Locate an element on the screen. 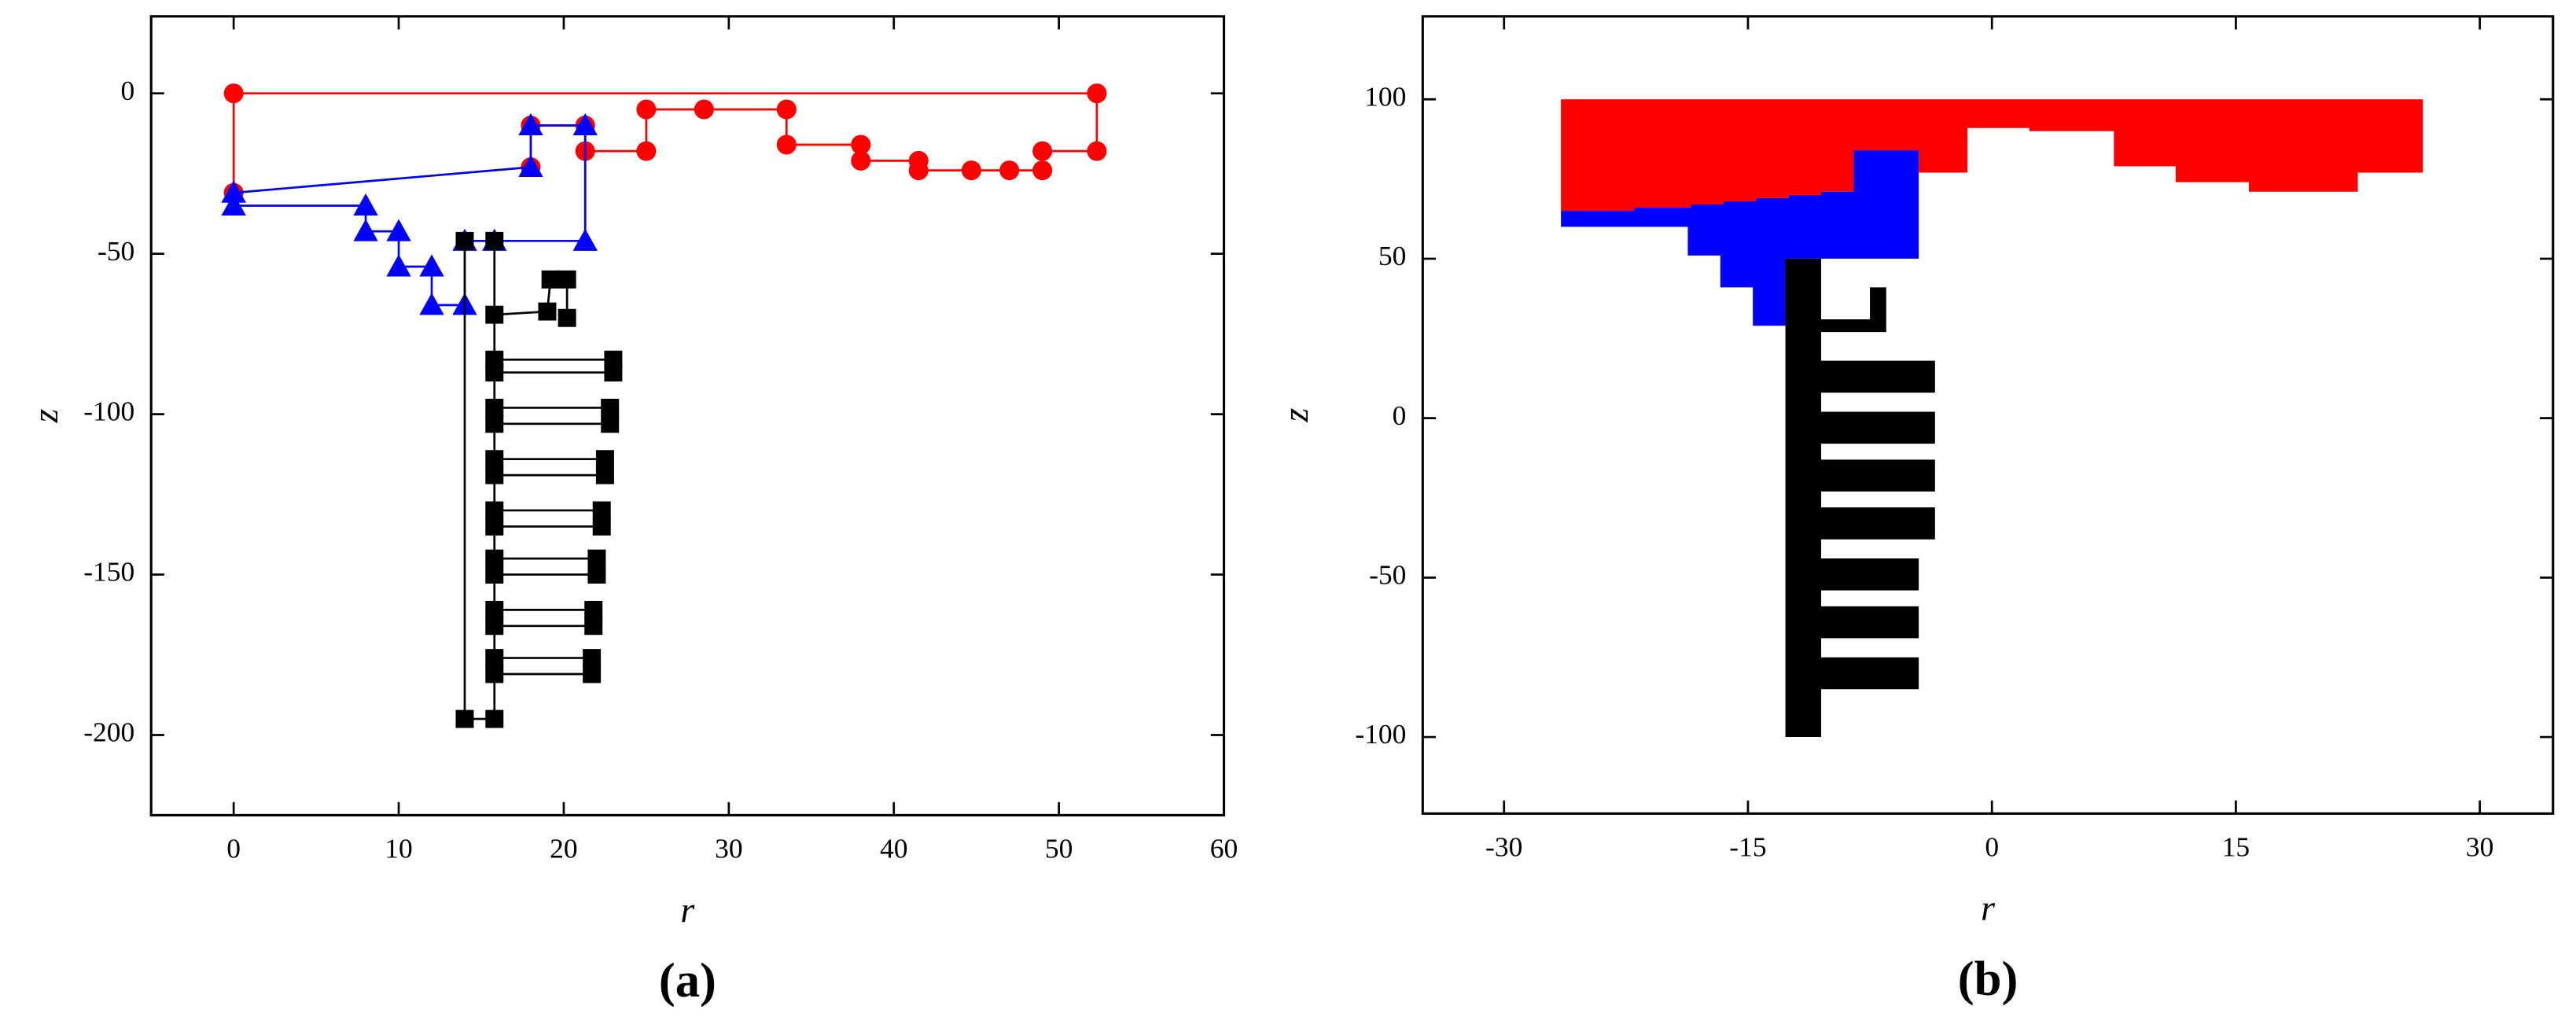 This screenshot has width=2576, height=1028. x-tick-label: 40 is located at coordinates (894, 848).